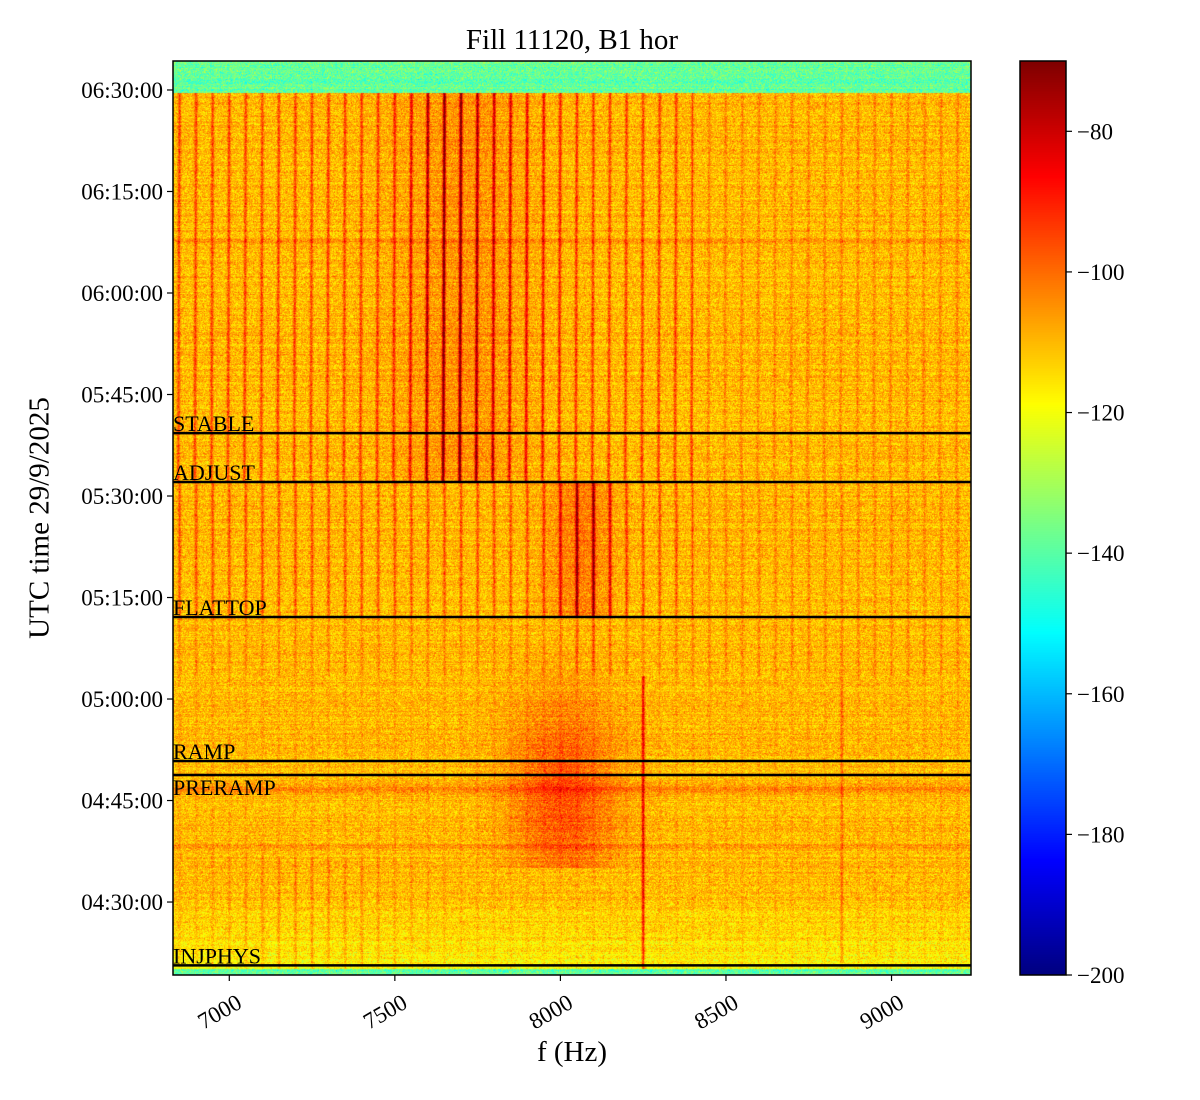 This screenshot has height=1100, width=1200. Describe the element at coordinates (1100, 834) in the screenshot. I see `colorbar-tick-label: −180` at that location.